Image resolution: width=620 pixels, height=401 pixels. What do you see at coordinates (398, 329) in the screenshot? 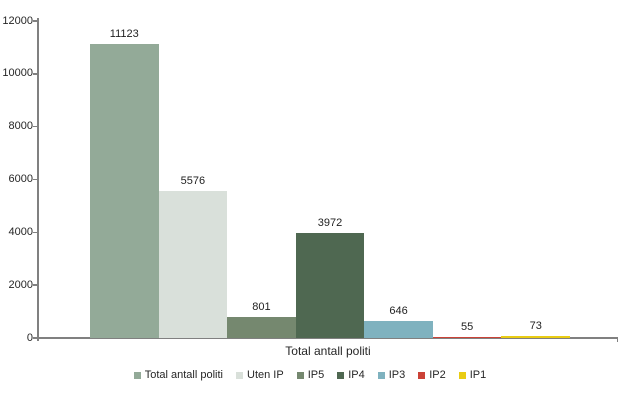
I see `bar-ip3` at bounding box center [398, 329].